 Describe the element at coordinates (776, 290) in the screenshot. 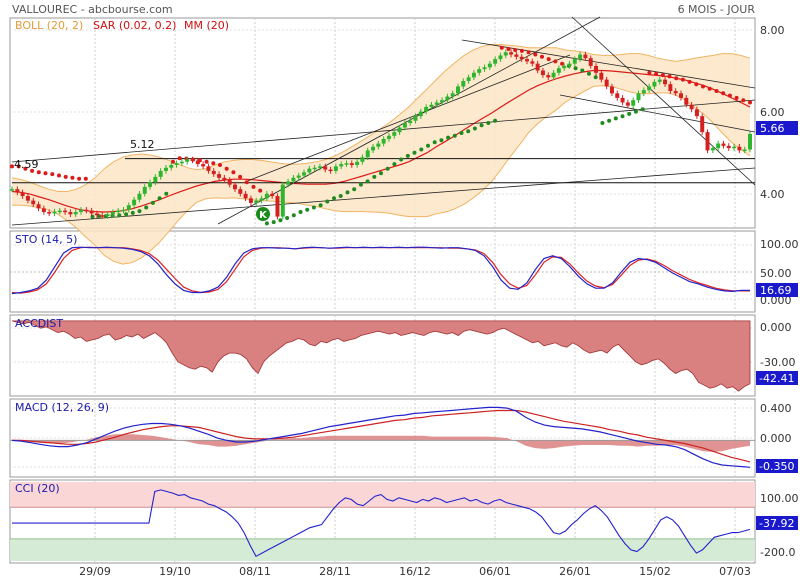

I see `sto-last-value: 16.69` at that location.